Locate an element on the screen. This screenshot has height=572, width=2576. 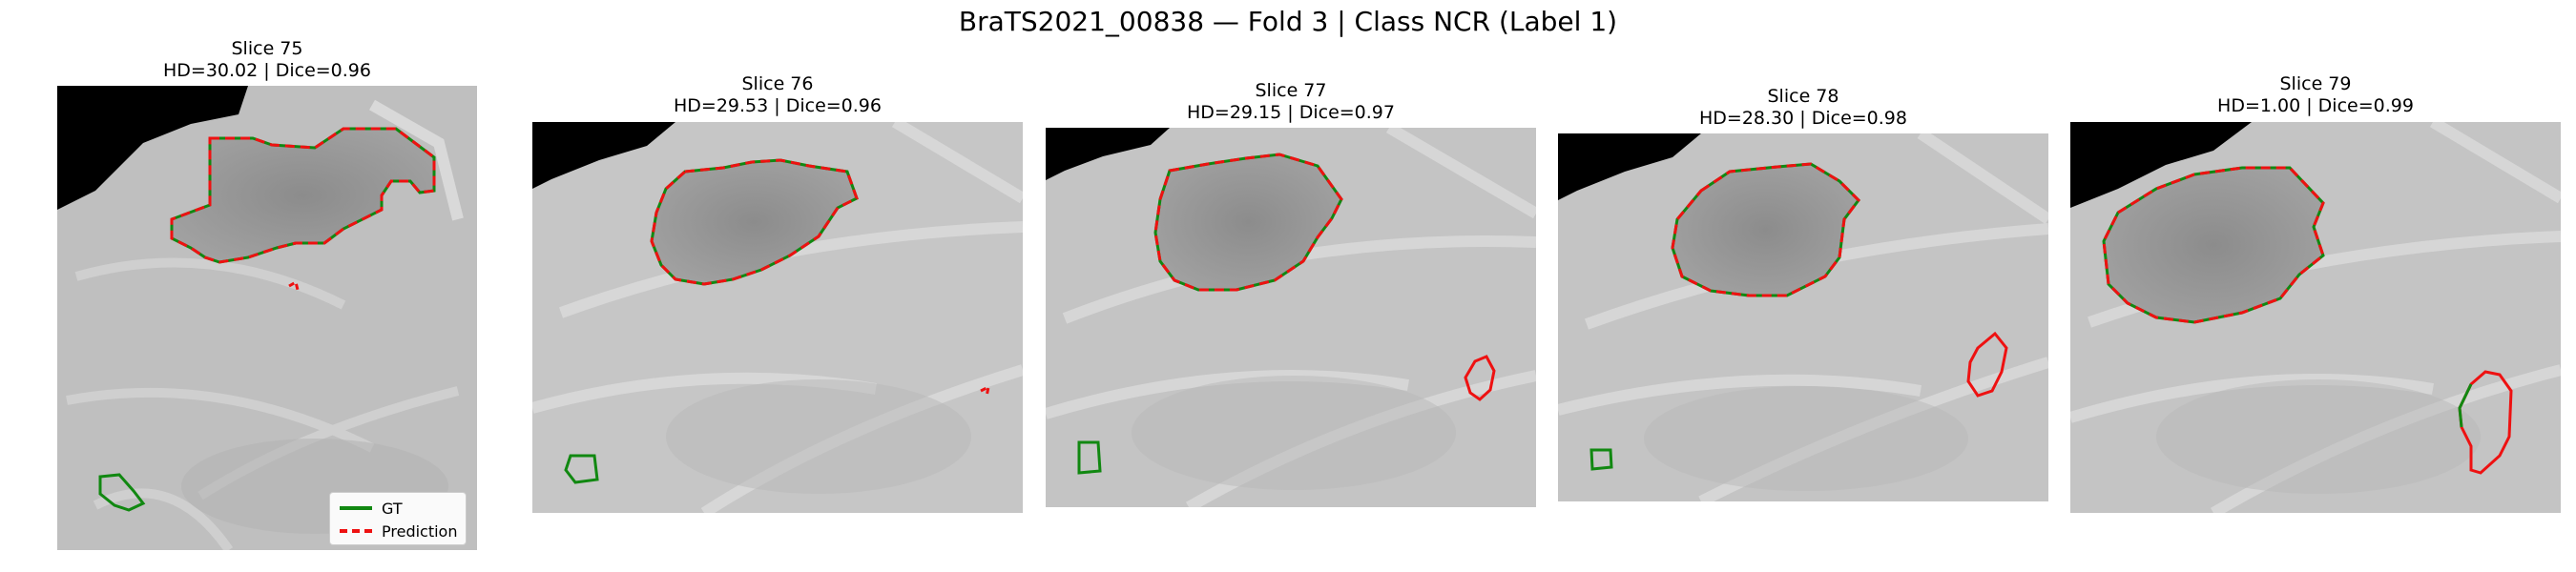
gt-contour is located at coordinates (2213, 245).